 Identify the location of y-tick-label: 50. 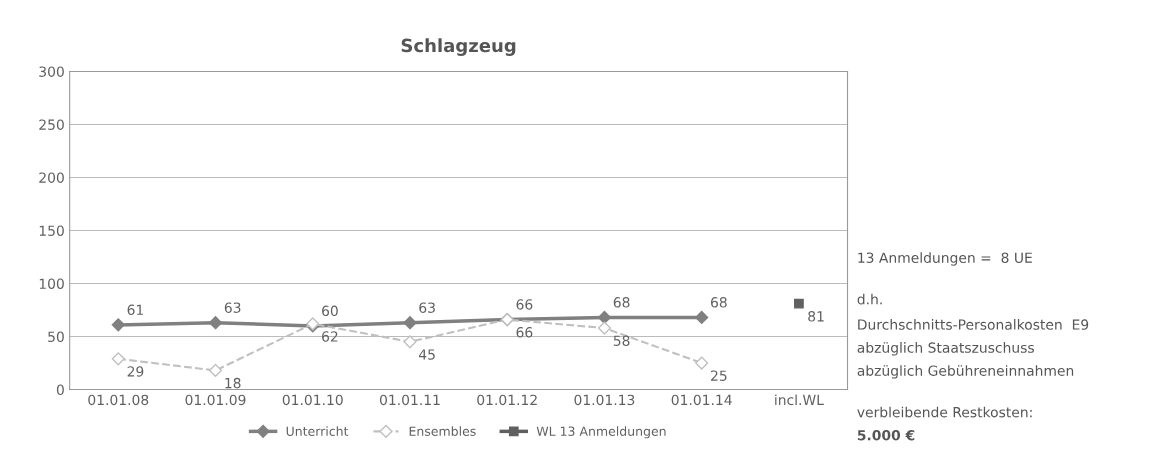
(56, 336).